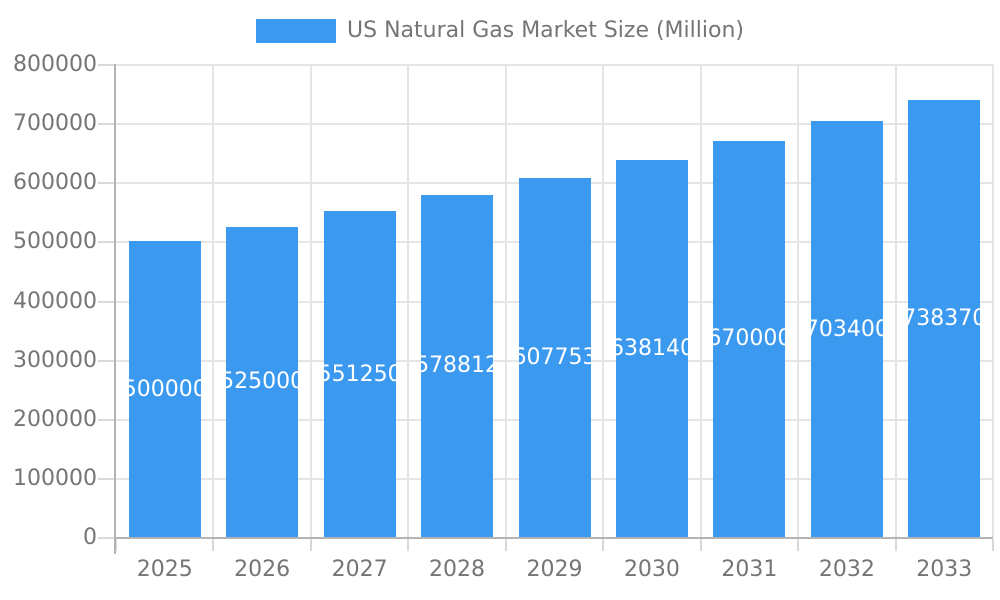 The height and width of the screenshot is (600, 1000). I want to click on y-tick-label: 300000, so click(55, 360).